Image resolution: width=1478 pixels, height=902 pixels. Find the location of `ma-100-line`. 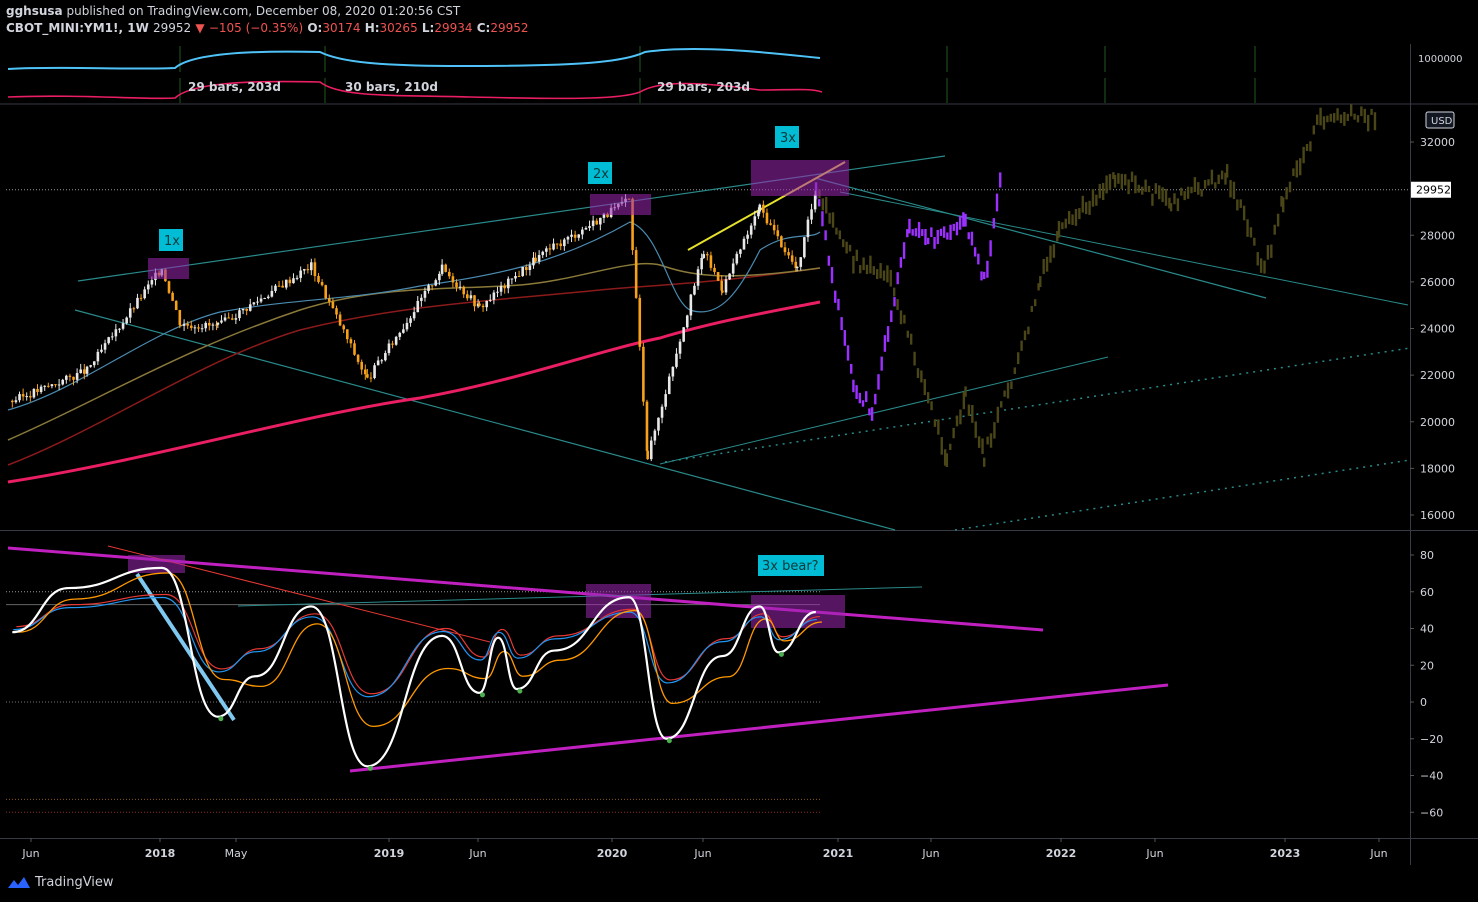

ma-100-line is located at coordinates (414, 366).